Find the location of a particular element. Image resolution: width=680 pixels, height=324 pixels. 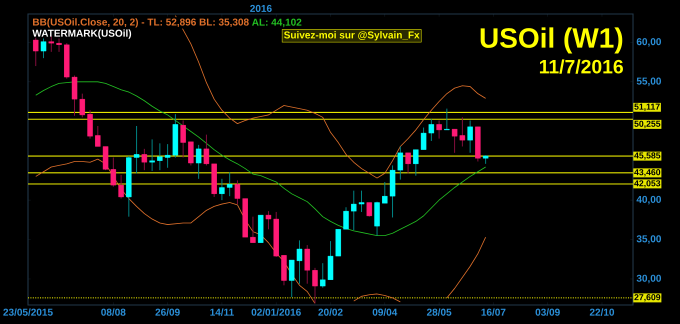

chart-title: USOil (W1) is located at coordinates (551, 40).